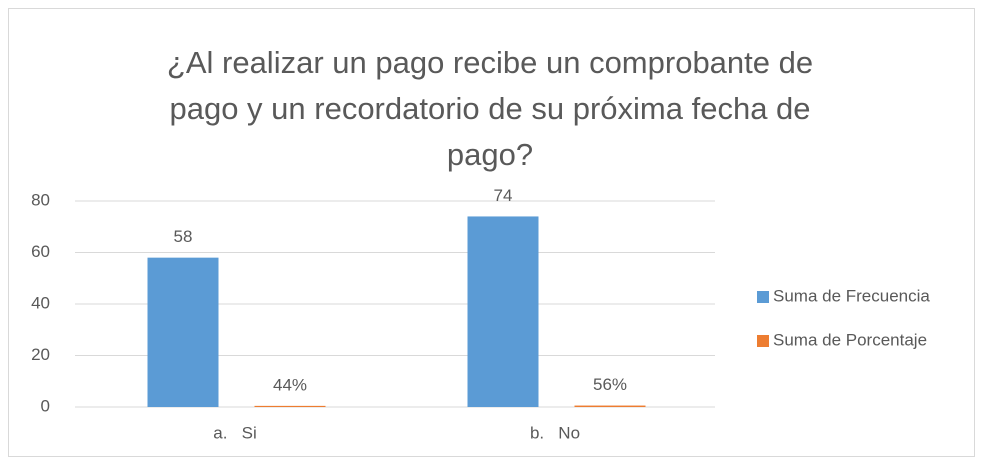 The image size is (983, 465). What do you see at coordinates (183, 236) in the screenshot?
I see `data-label: 58` at bounding box center [183, 236].